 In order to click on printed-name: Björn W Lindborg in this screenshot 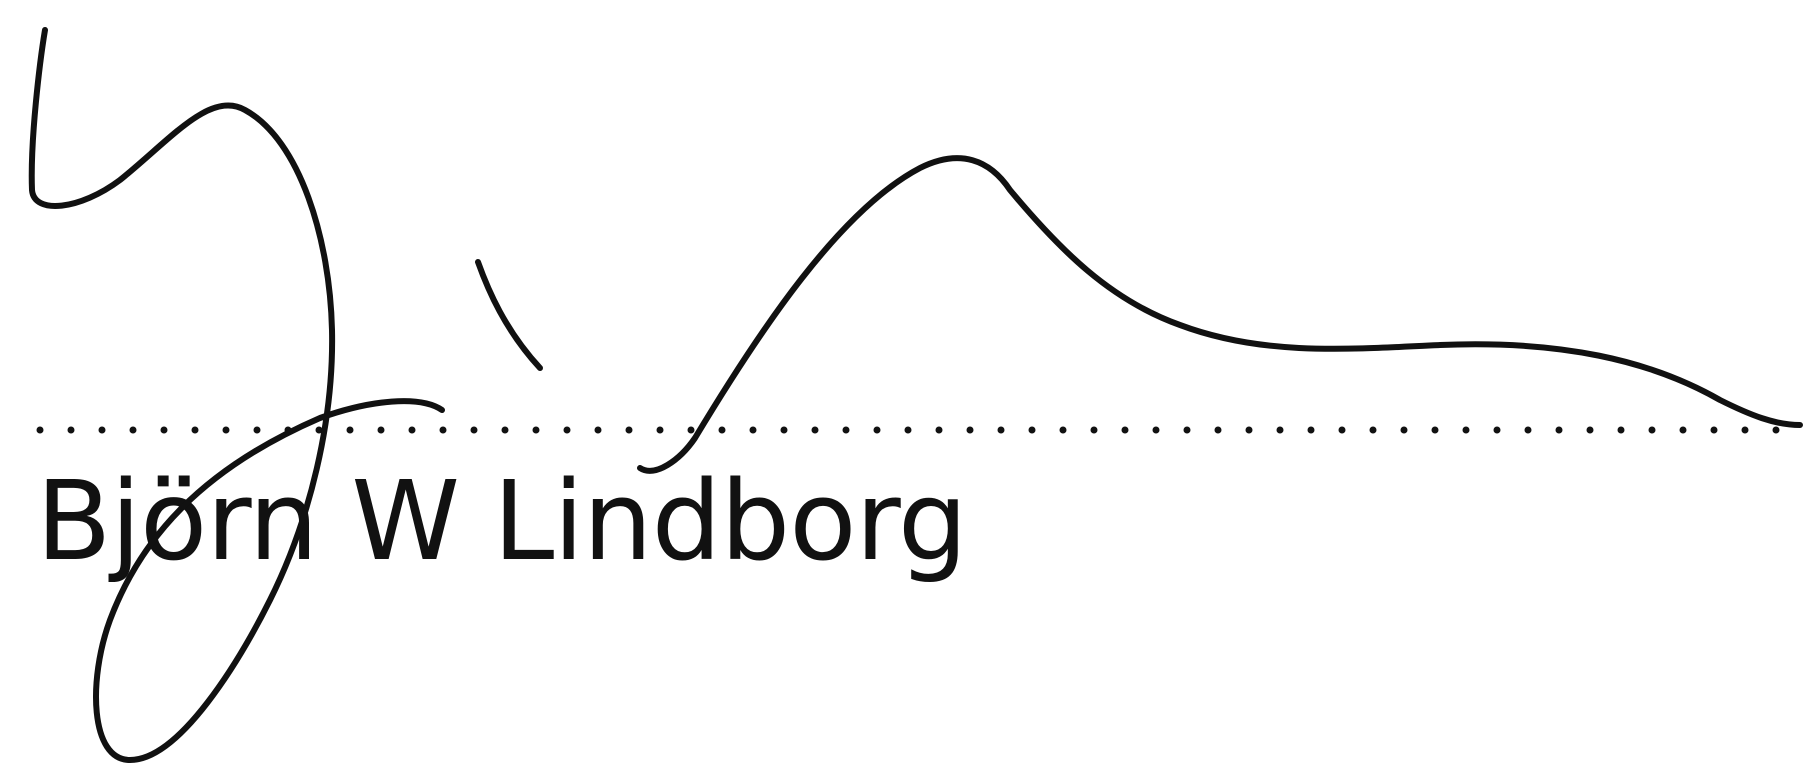, I will do `click(502, 521)`.